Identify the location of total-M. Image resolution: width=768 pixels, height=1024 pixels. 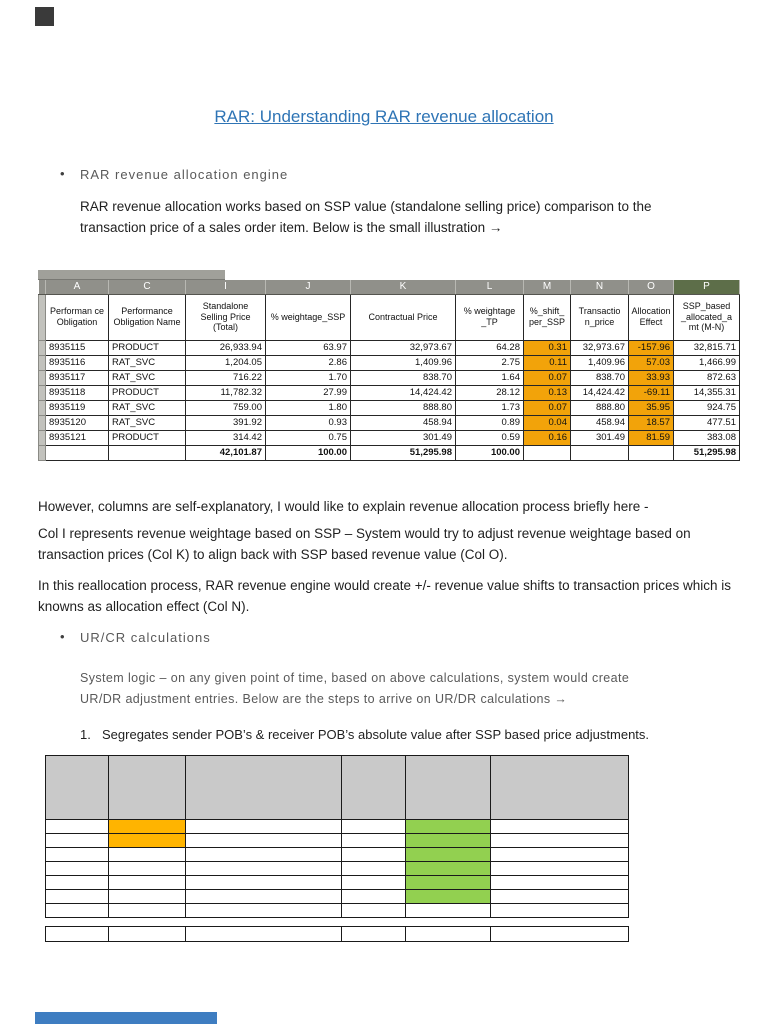
(547, 452).